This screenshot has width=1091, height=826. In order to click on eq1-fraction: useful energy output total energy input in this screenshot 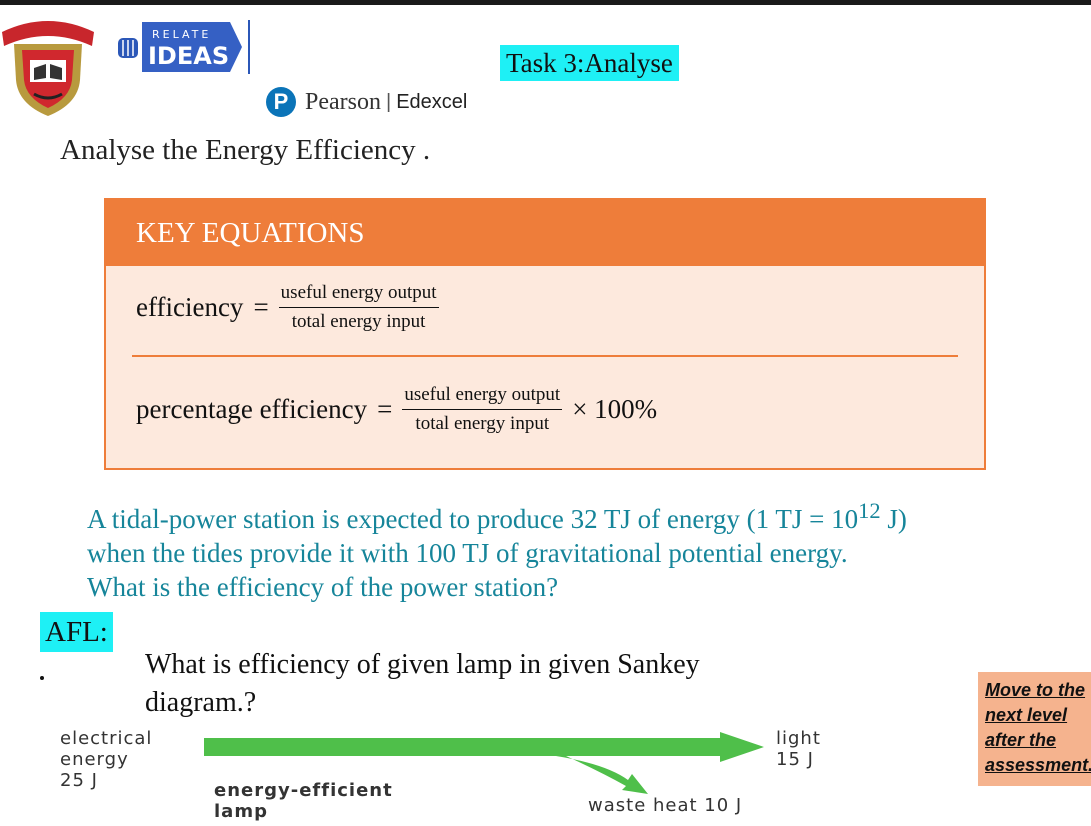, I will do `click(358, 307)`.